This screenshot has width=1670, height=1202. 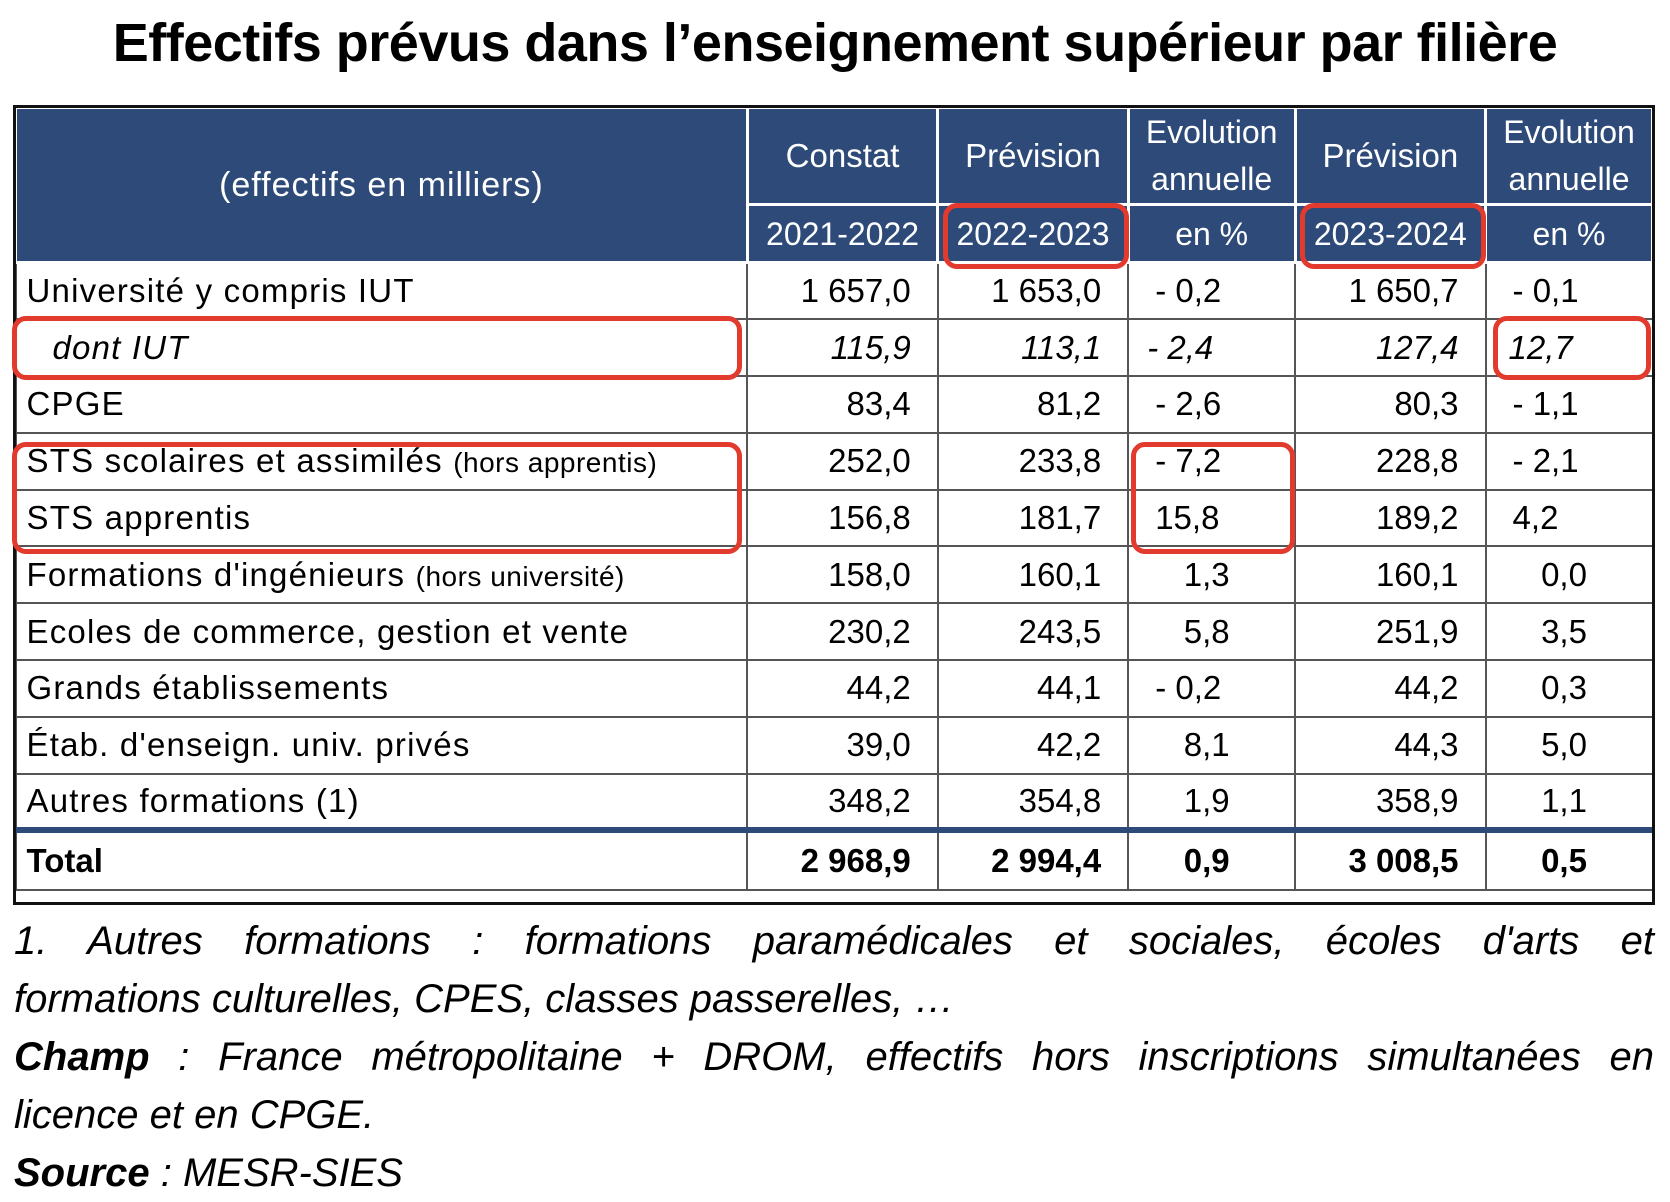 What do you see at coordinates (216, 574) in the screenshot?
I see `row-label-text: Formations d'ingénieurs` at bounding box center [216, 574].